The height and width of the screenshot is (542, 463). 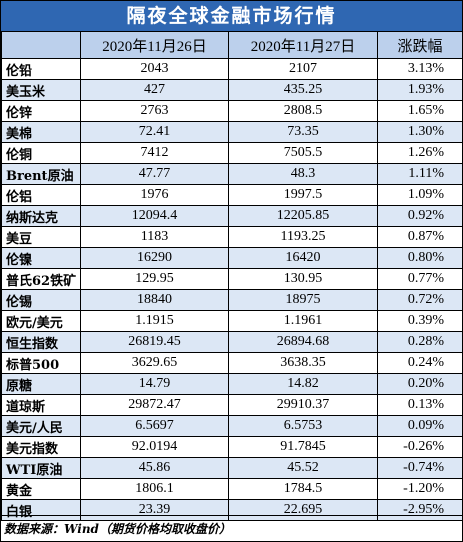 What do you see at coordinates (154, 342) in the screenshot?
I see `price-date-1-cell: 26819.45` at bounding box center [154, 342].